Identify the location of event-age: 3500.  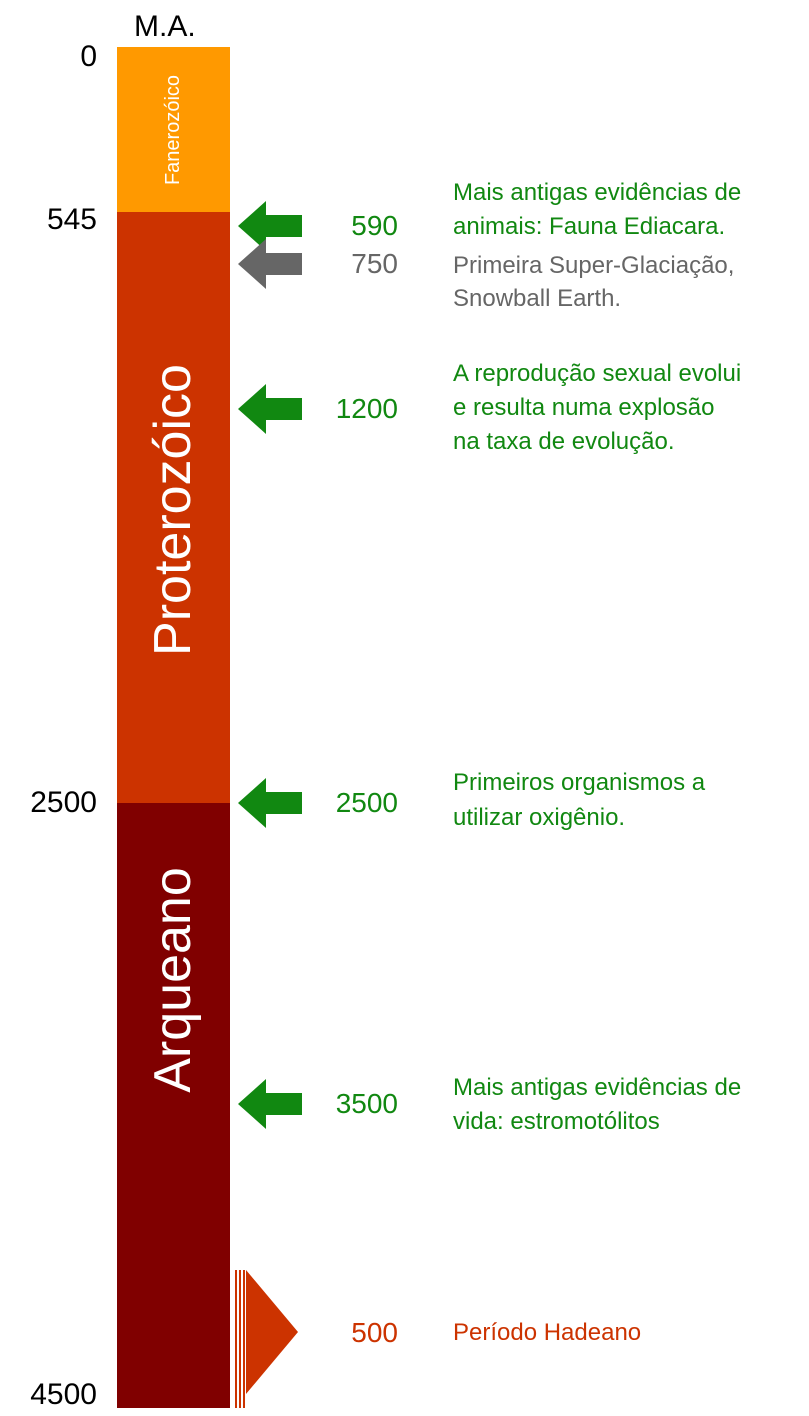
(366, 1103).